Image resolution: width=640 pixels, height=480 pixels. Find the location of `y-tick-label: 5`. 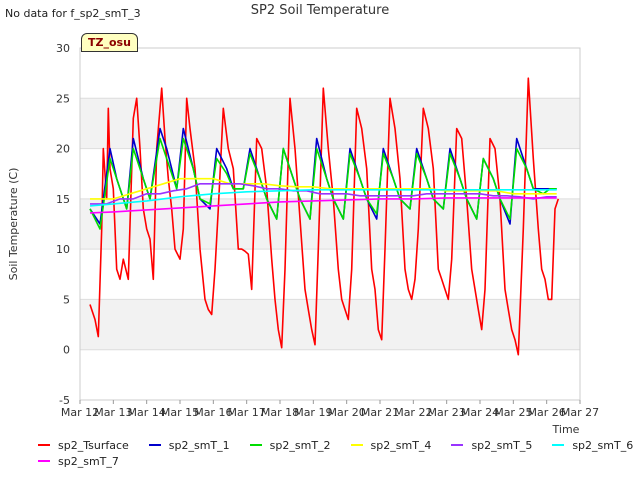

y-tick-label: 5 is located at coordinates (66, 299).